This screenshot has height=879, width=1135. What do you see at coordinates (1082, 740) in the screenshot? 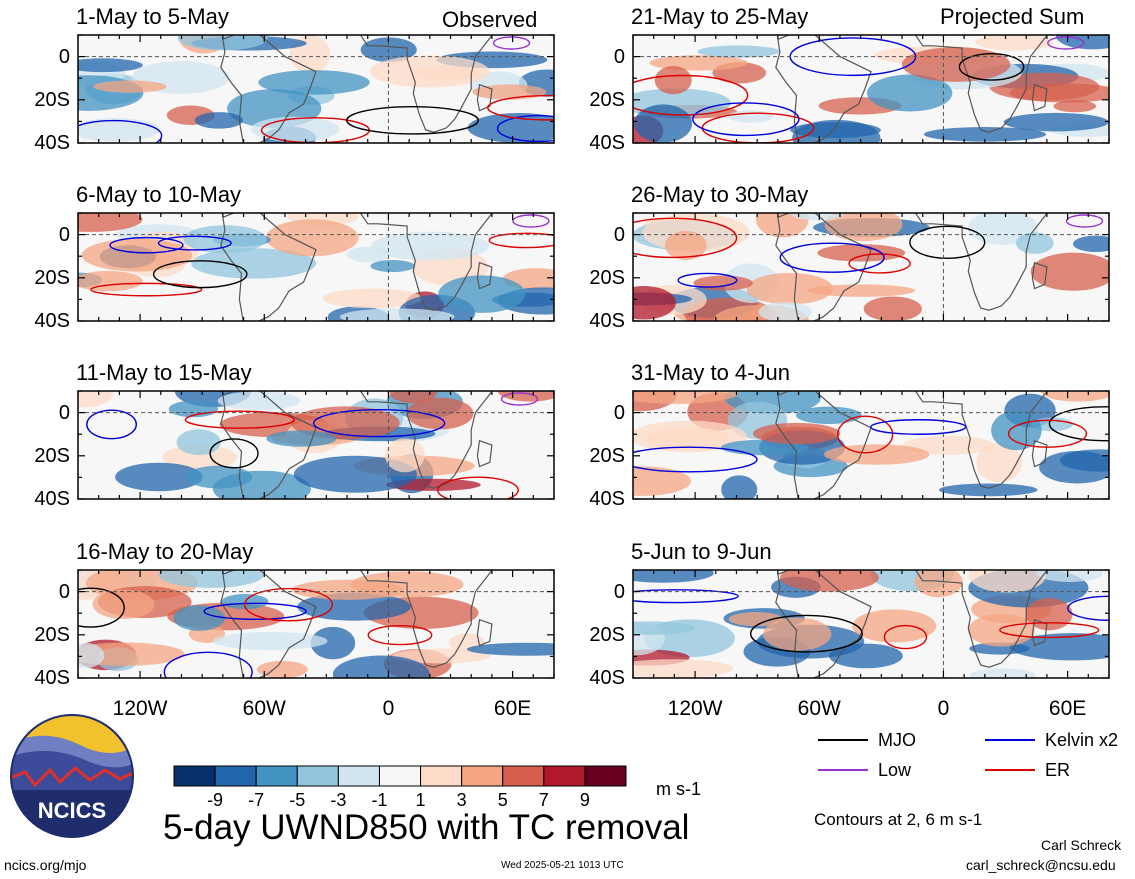
I see `legend-kelvin-label: Kelvin x2` at bounding box center [1082, 740].